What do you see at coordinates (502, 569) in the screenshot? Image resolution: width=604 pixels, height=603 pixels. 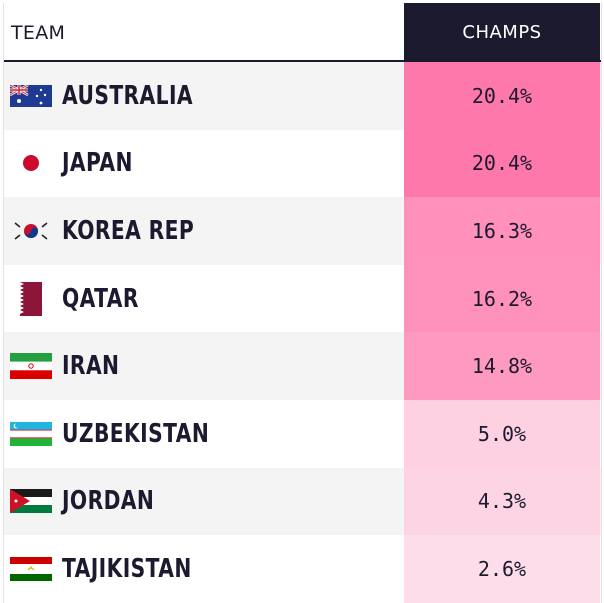 I see `champs-cell: 2.6%` at bounding box center [502, 569].